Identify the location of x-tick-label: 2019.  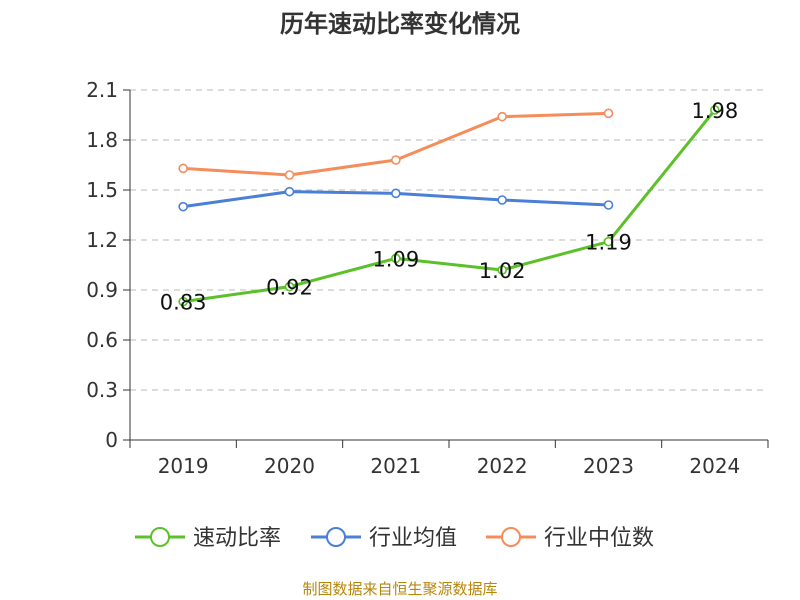
(183, 466).